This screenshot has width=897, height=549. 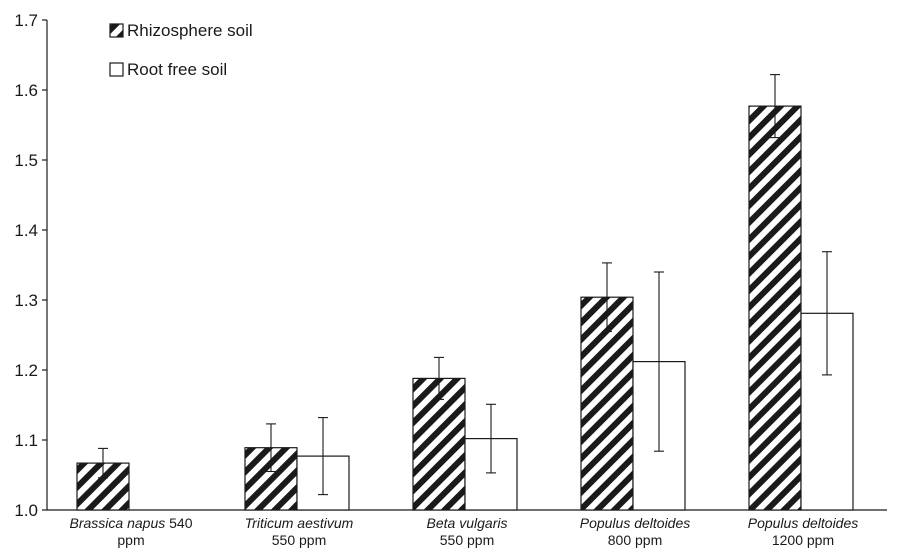 What do you see at coordinates (130, 540) in the screenshot?
I see `x-tick-label-unit: ppm` at bounding box center [130, 540].